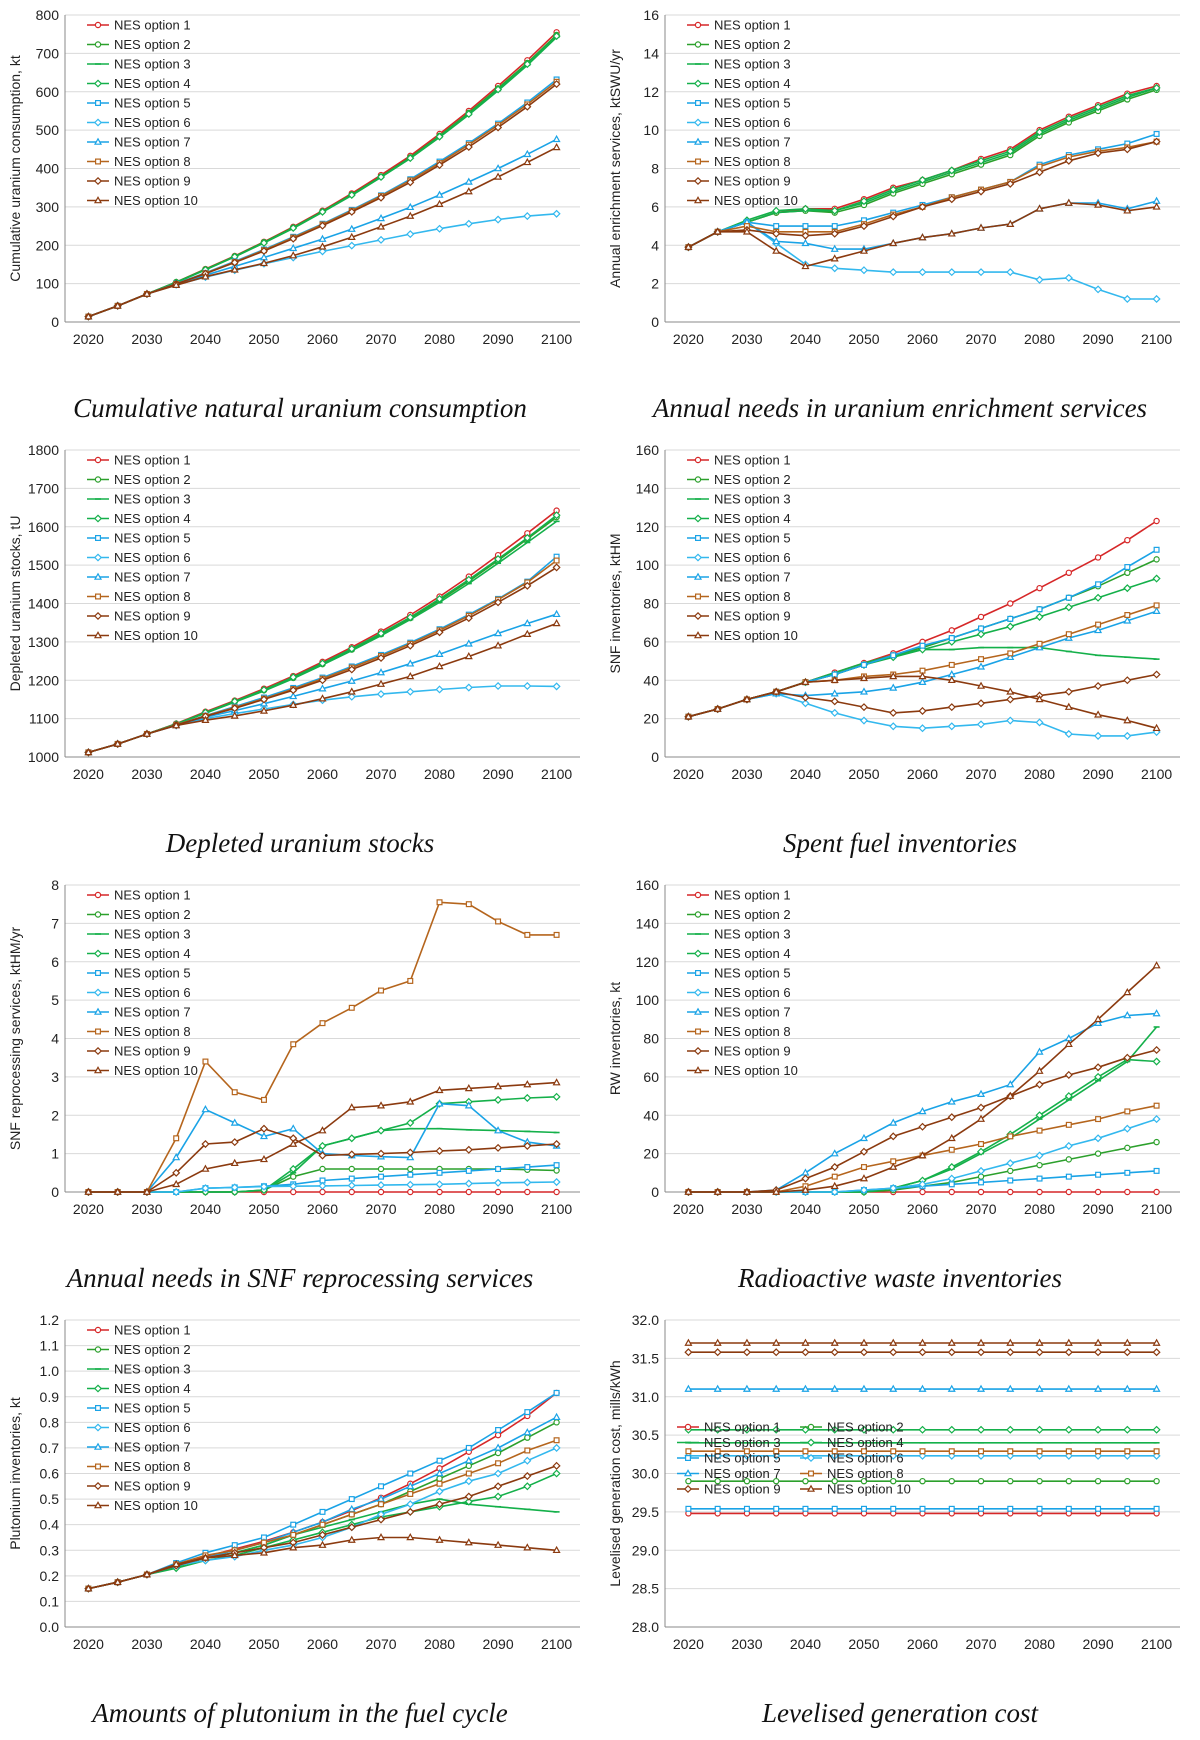 This screenshot has width=1200, height=1740. Describe the element at coordinates (152, 161) in the screenshot. I see `legend-label: NES option 8` at that location.